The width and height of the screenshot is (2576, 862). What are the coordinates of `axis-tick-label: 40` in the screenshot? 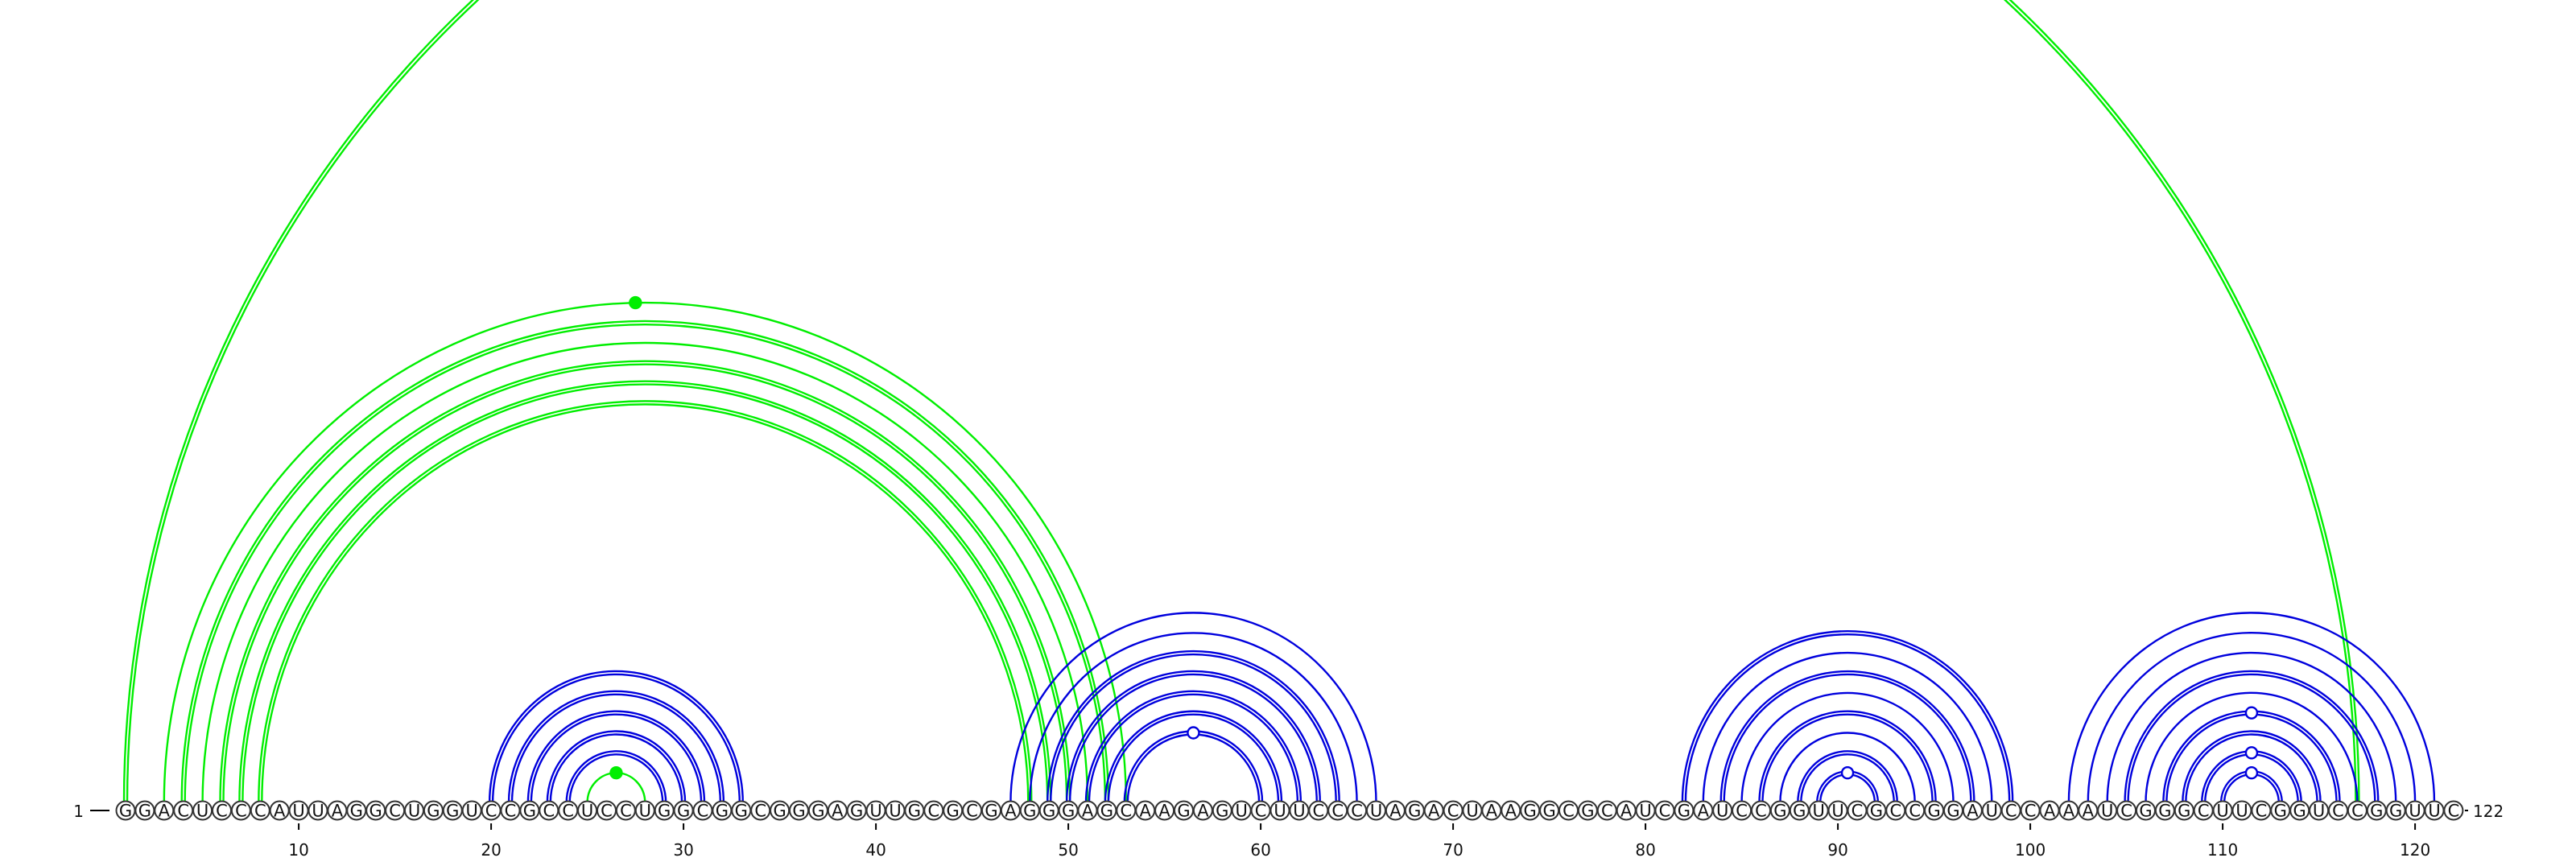 It's located at (875, 849).